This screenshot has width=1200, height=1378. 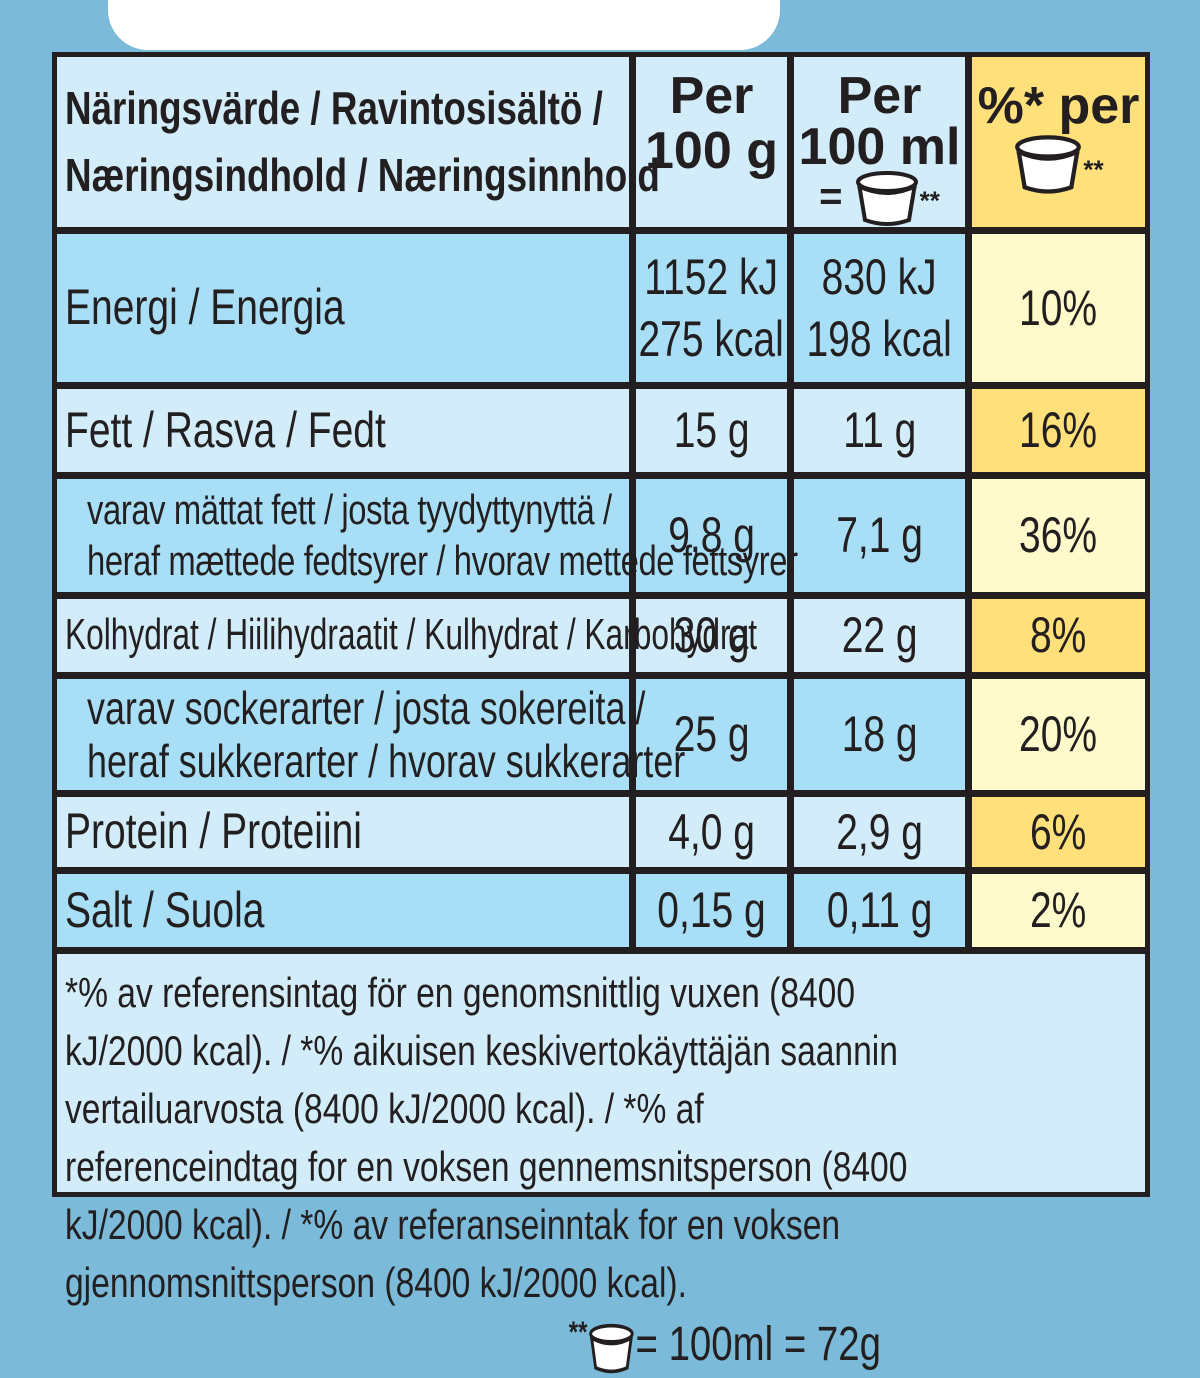 I want to click on protein-per-100g: 4,0 g, so click(x=711, y=832).